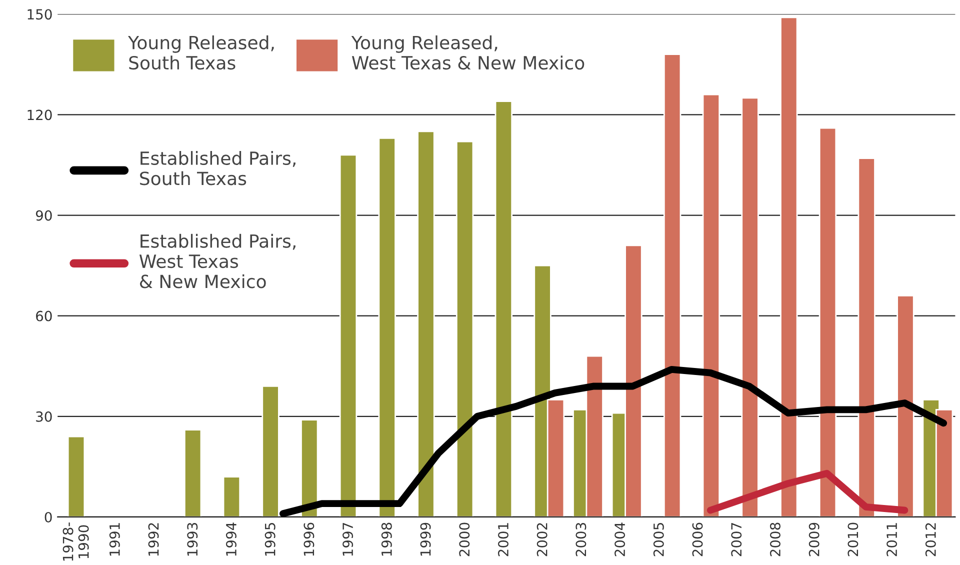 Image resolution: width=960 pixels, height=565 pixels. Describe the element at coordinates (853, 539) in the screenshot. I see `x-tick-label: 2010` at that location.